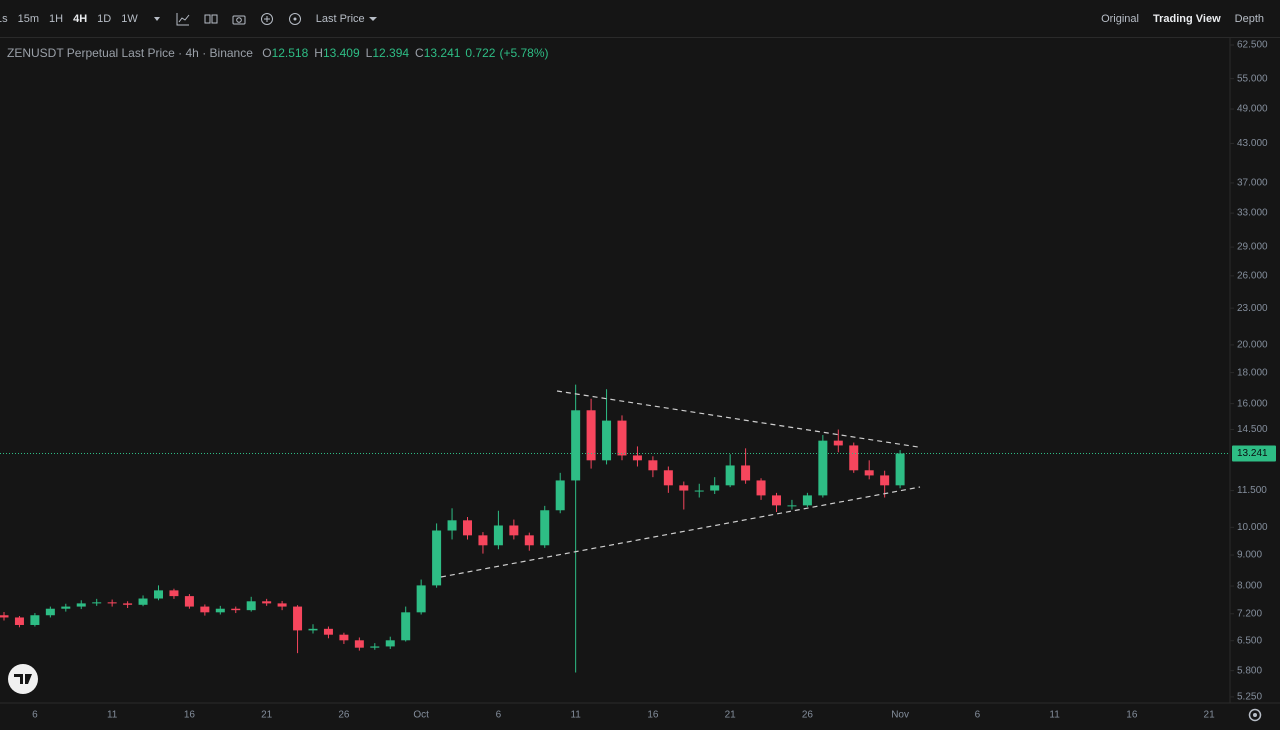  What do you see at coordinates (369, 53) in the screenshot?
I see `ohlc-label: L` at bounding box center [369, 53].